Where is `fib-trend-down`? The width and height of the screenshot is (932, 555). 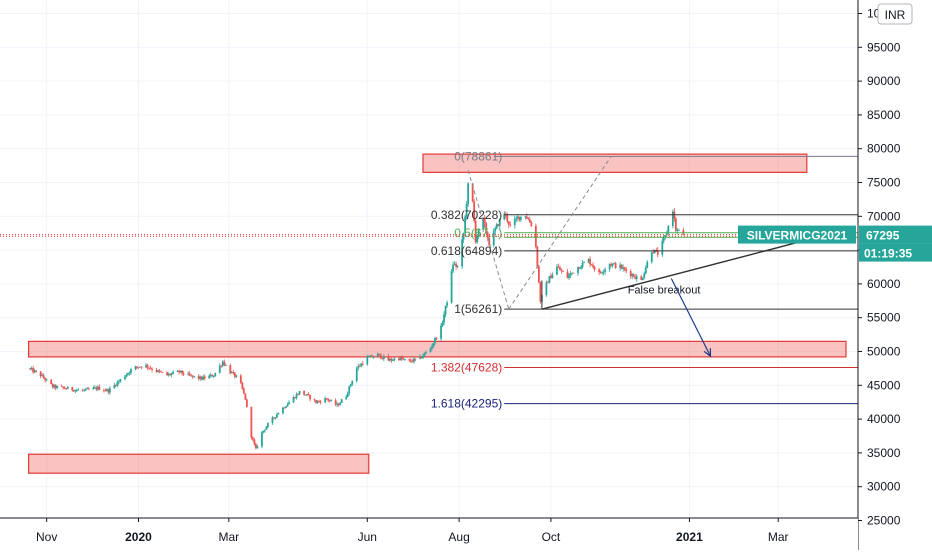 fib-trend-down is located at coordinates (488, 240).